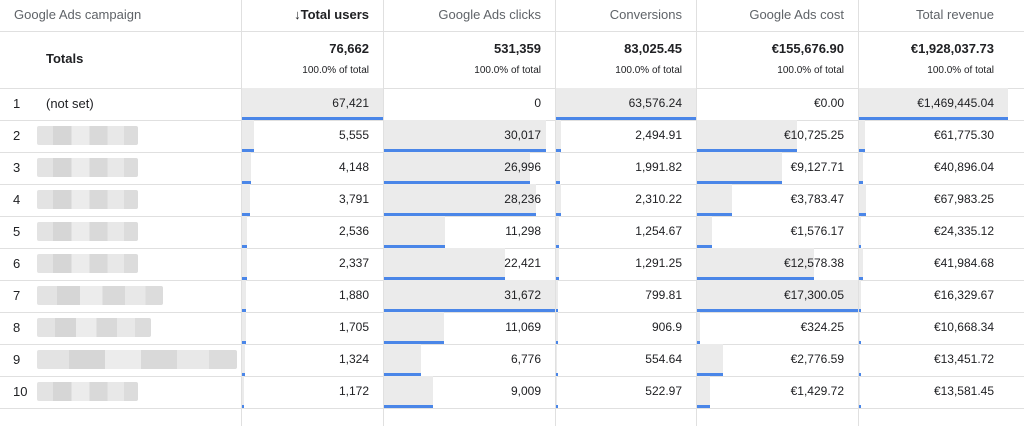 The image size is (1024, 426). I want to click on row-index: 5, so click(17, 231).